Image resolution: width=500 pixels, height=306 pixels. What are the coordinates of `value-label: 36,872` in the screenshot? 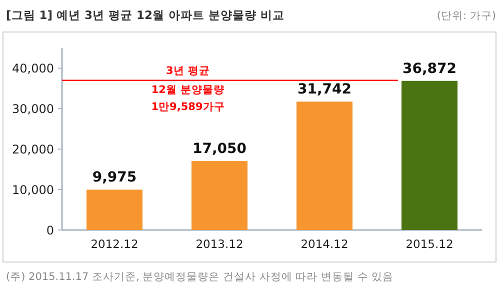 It's located at (429, 68).